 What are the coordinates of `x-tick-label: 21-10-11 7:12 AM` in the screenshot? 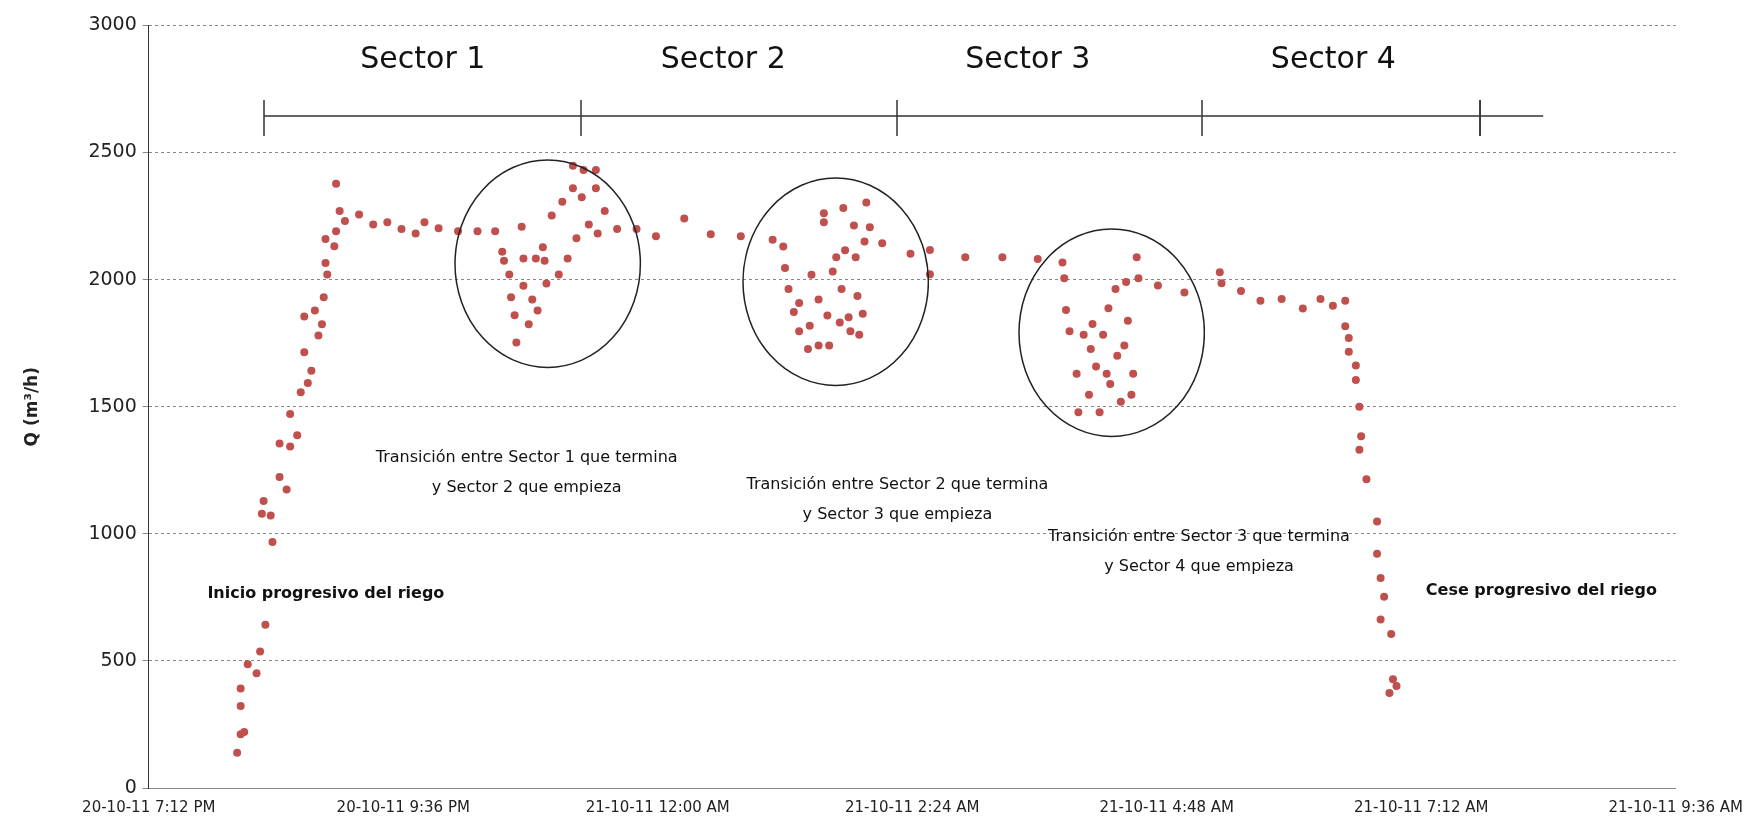 It's located at (1421, 806).